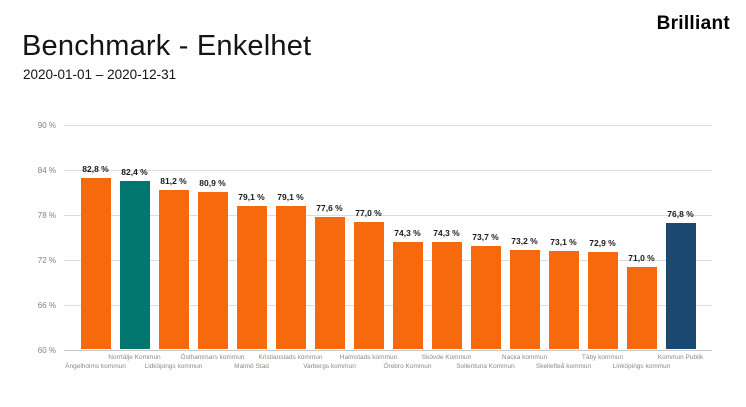 The height and width of the screenshot is (407, 746). What do you see at coordinates (95, 366) in the screenshot?
I see `bar-category-label: Ängelholms kommun` at bounding box center [95, 366].